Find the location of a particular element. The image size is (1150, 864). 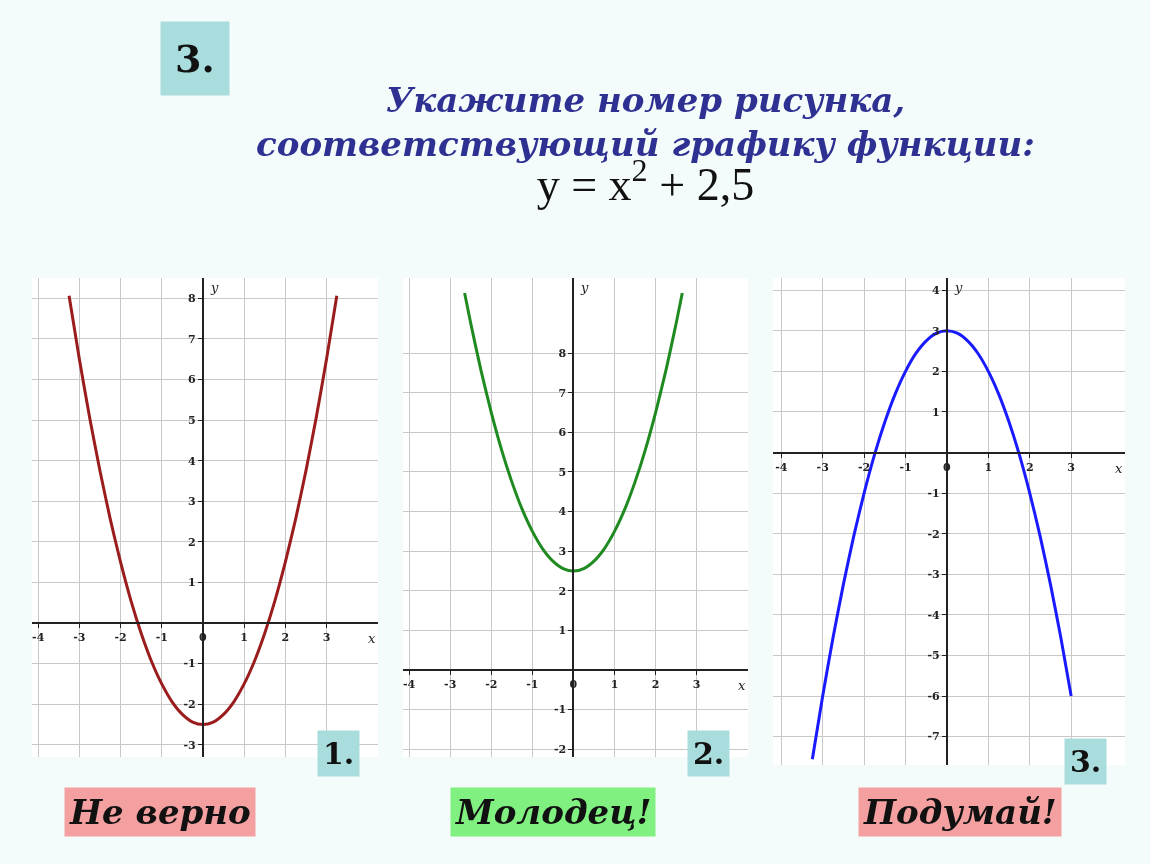

text: Молодец! is located at coordinates (553, 812).